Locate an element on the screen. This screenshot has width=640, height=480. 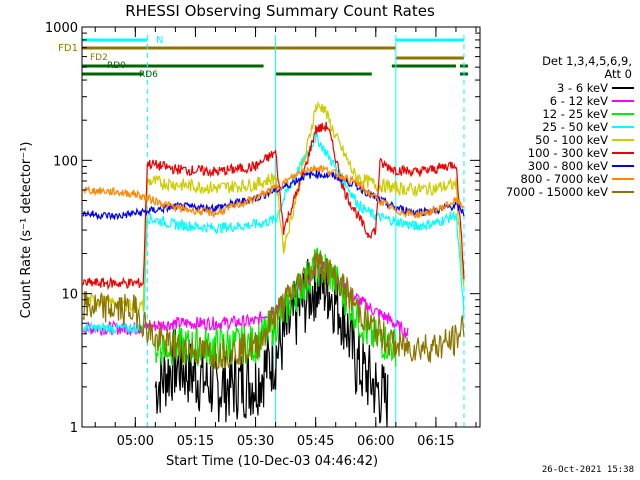
y-axis-label: Count Rate (s⁻¹ detector⁻¹) is located at coordinates (26, 230).